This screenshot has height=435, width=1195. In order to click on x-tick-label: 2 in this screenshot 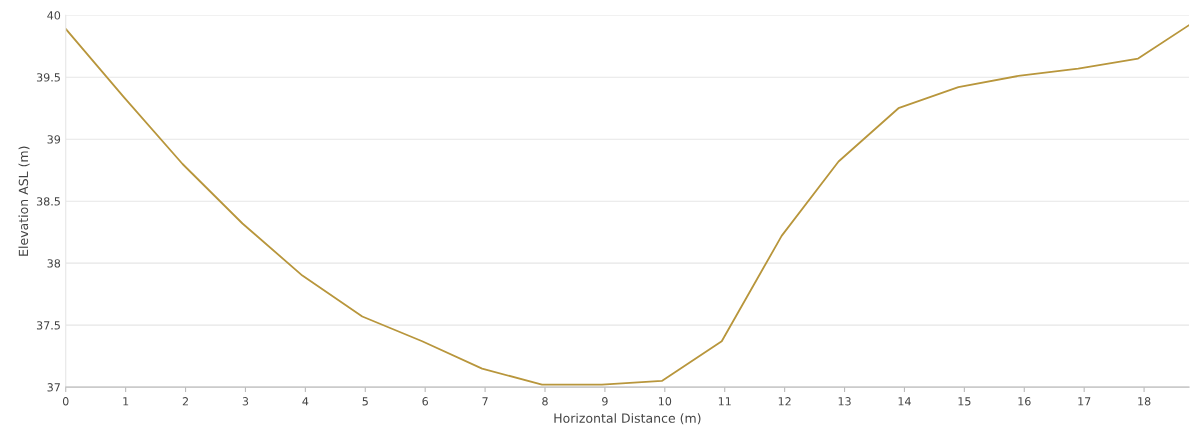, I will do `click(185, 401)`.